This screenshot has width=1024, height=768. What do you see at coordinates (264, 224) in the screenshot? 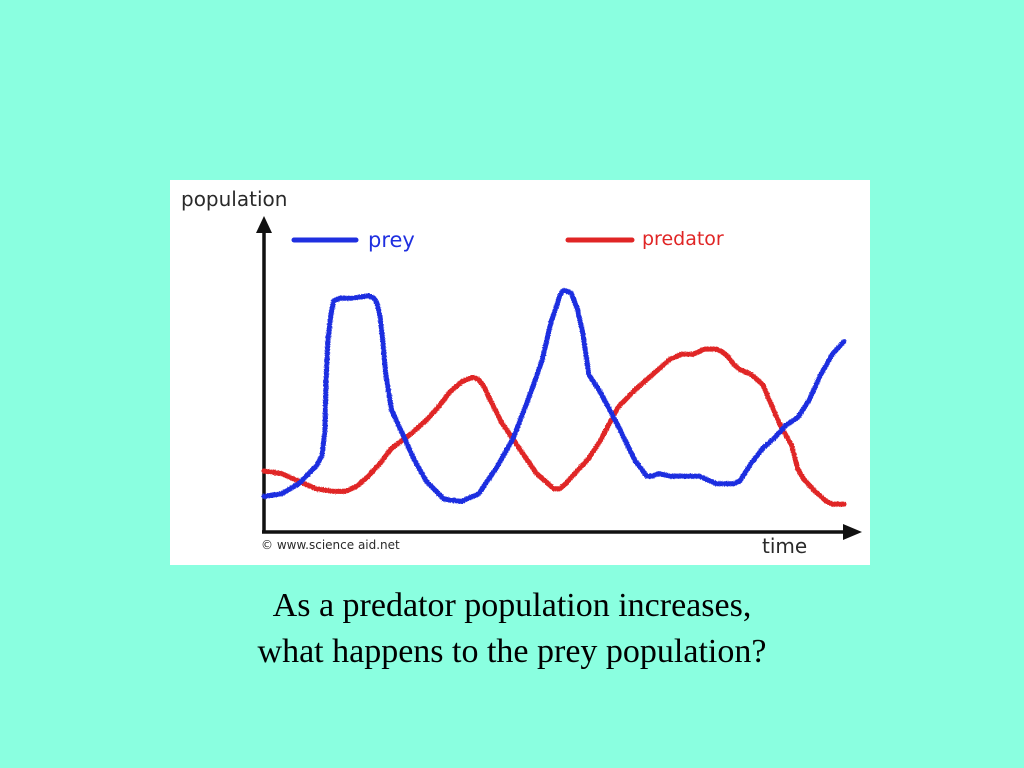
I see `y-axis-arrow` at bounding box center [264, 224].